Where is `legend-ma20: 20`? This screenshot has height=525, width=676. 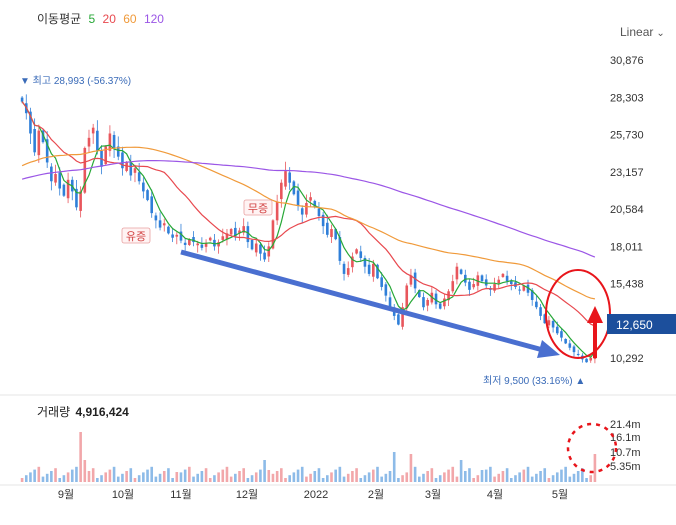 legend-ma20: 20 is located at coordinates (109, 19).